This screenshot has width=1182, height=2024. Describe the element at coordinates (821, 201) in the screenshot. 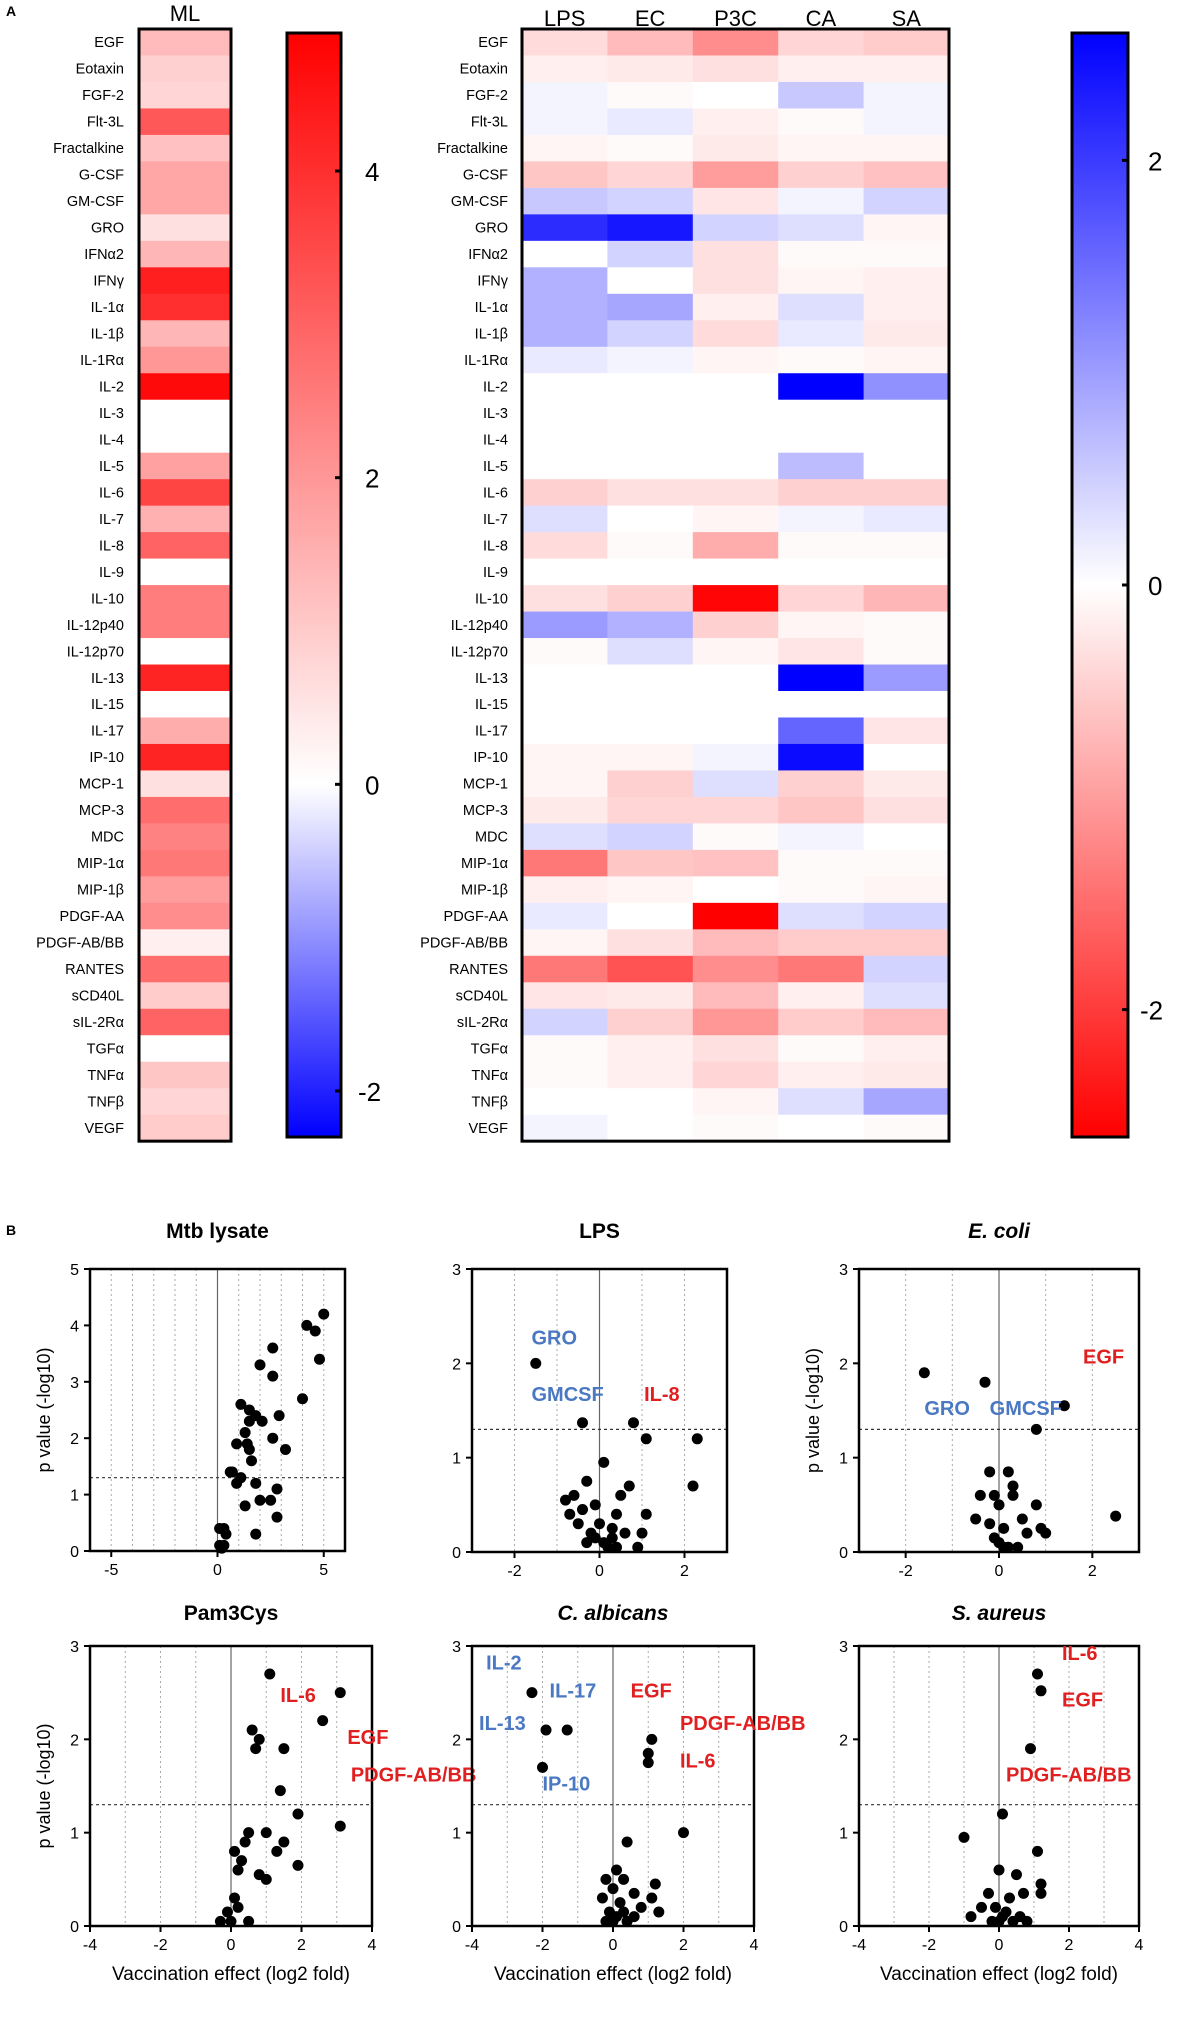

I see `heatmap-cell-gm-csf-ca` at that location.